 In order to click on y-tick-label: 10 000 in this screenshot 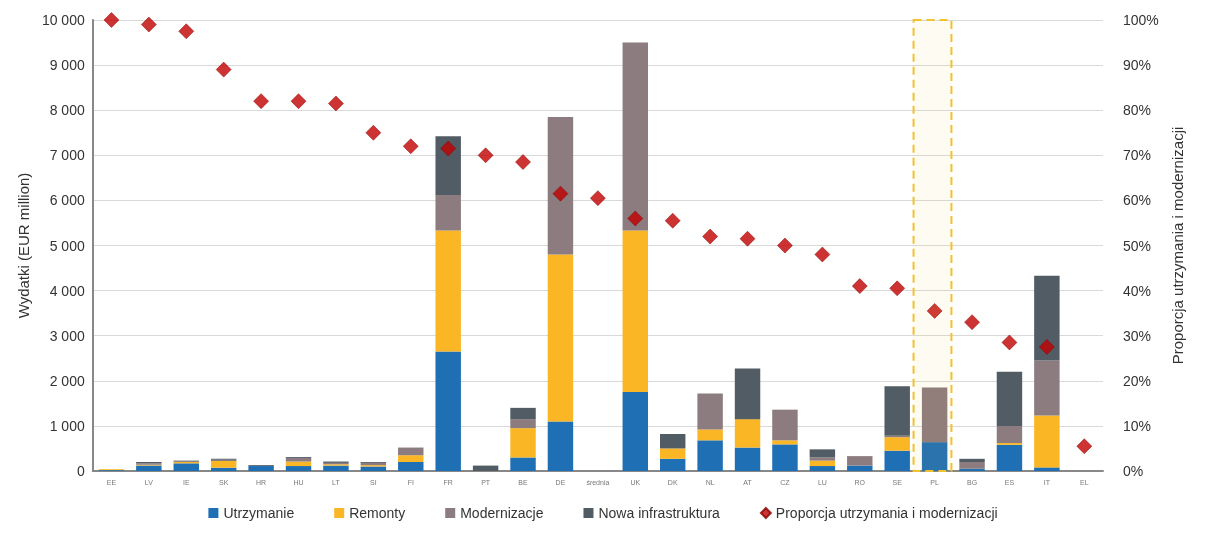, I will do `click(63, 20)`.